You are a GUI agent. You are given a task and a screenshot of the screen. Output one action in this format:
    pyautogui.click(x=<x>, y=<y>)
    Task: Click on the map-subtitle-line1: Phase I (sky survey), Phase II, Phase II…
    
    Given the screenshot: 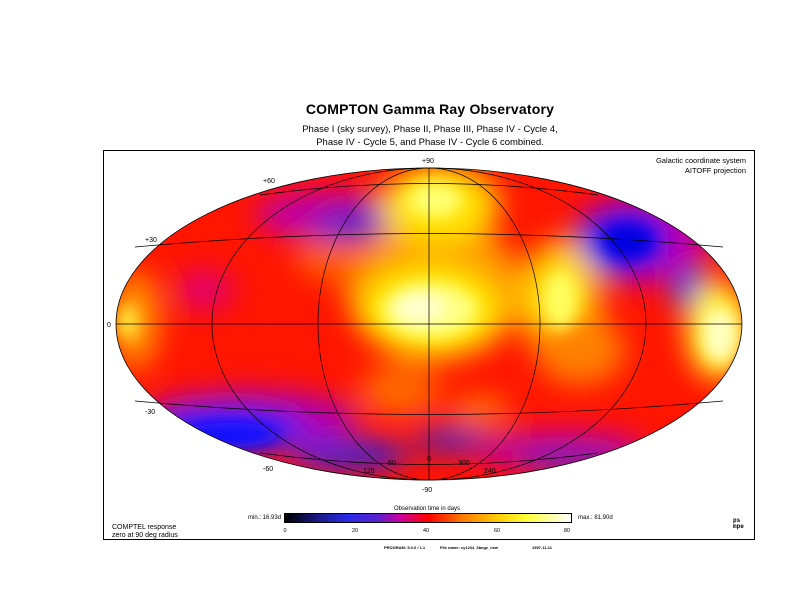 What is the action you would take?
    pyautogui.click(x=430, y=129)
    